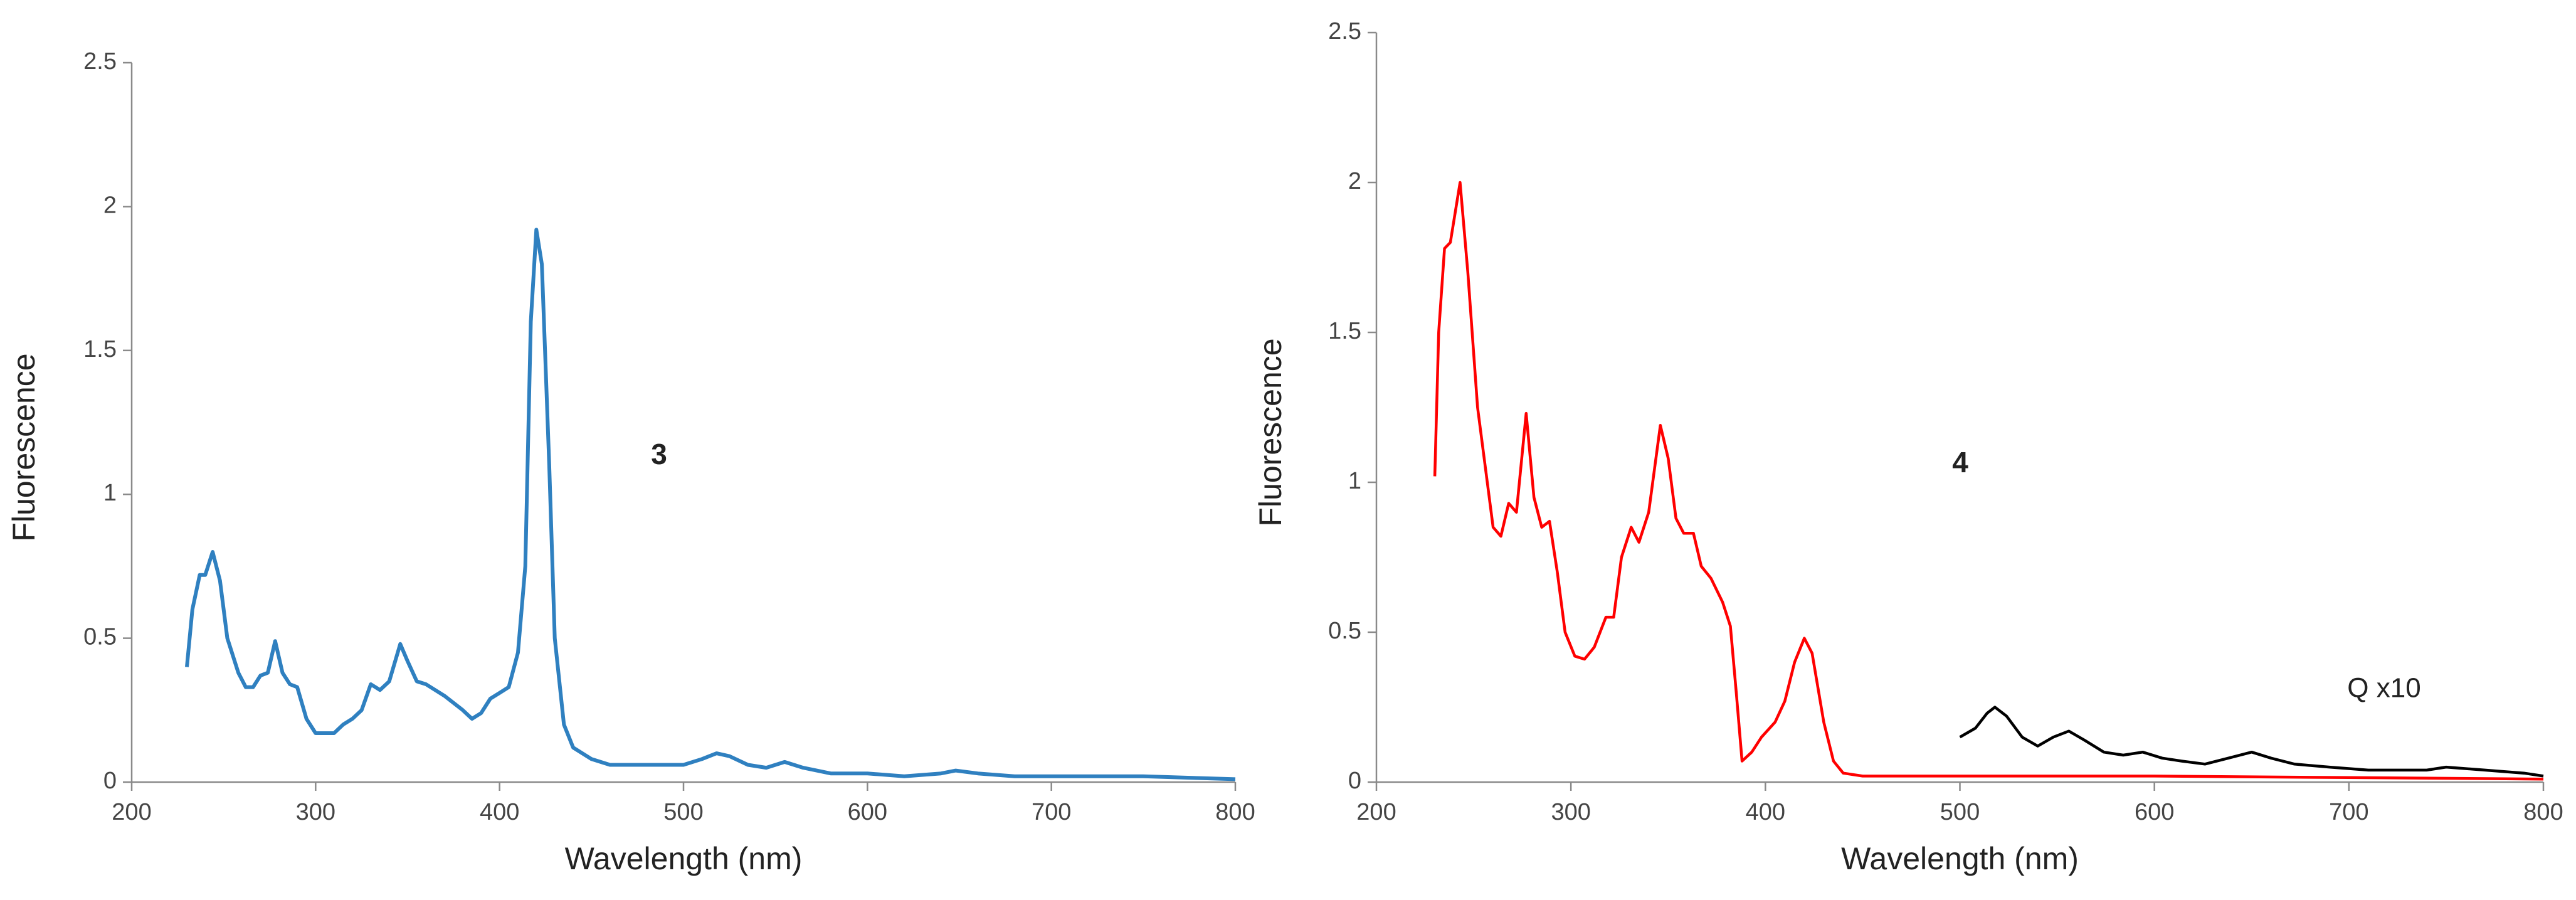 Image resolution: width=2576 pixels, height=900 pixels. I want to click on annotation: Q x10, so click(2383, 688).